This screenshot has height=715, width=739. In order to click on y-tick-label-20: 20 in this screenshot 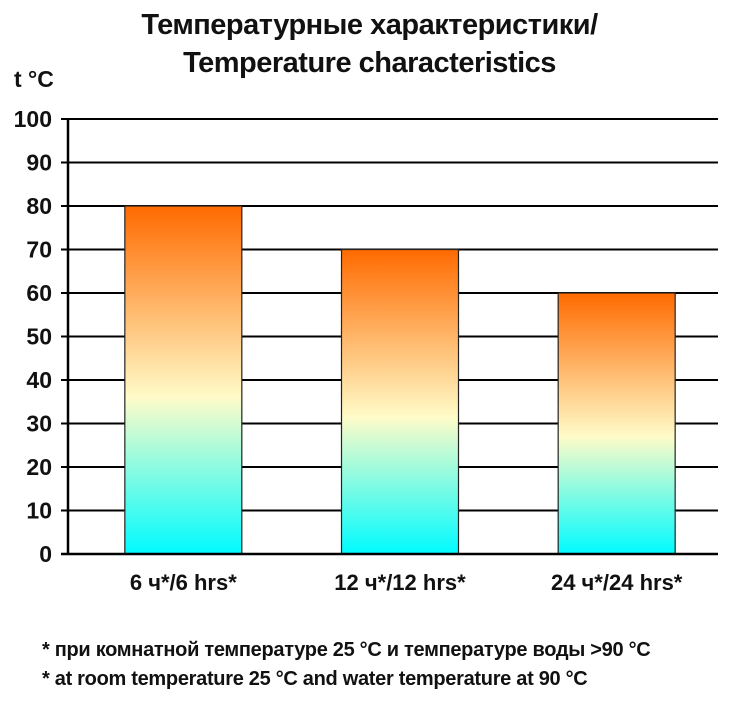, I will do `click(39, 467)`.